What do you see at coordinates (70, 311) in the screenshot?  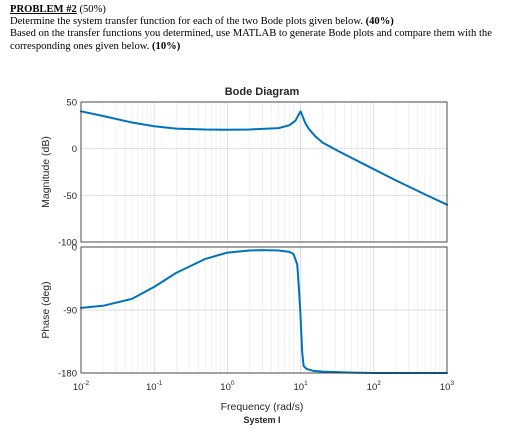 I see `phase-y-tick-label: -90` at bounding box center [70, 311].